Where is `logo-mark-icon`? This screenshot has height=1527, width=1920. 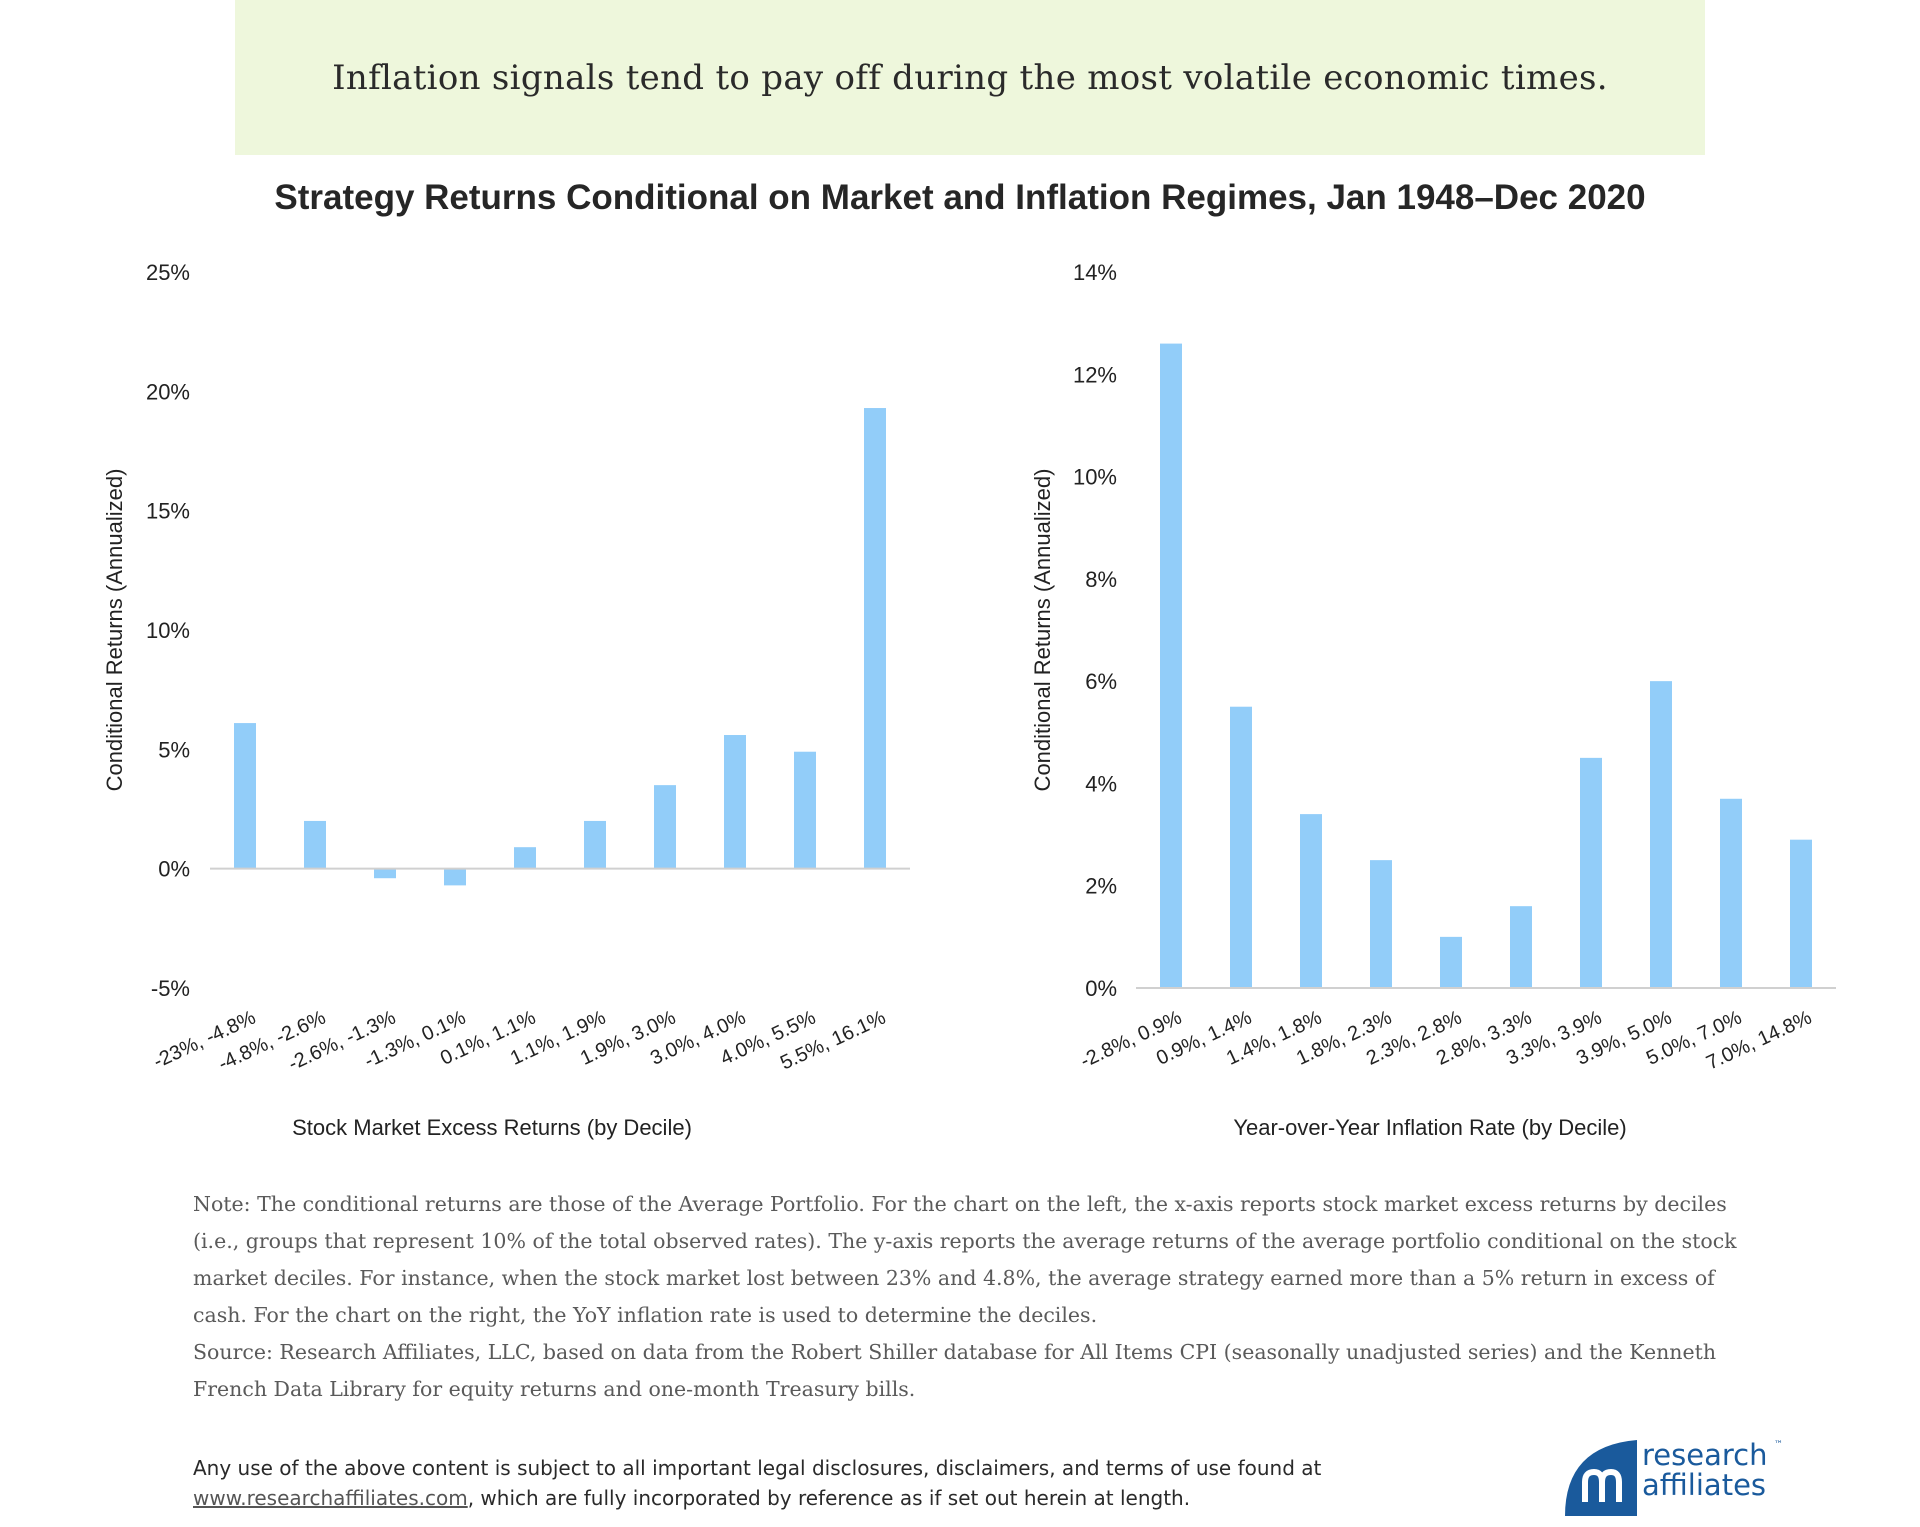
logo-mark-icon is located at coordinates (1601, 1478).